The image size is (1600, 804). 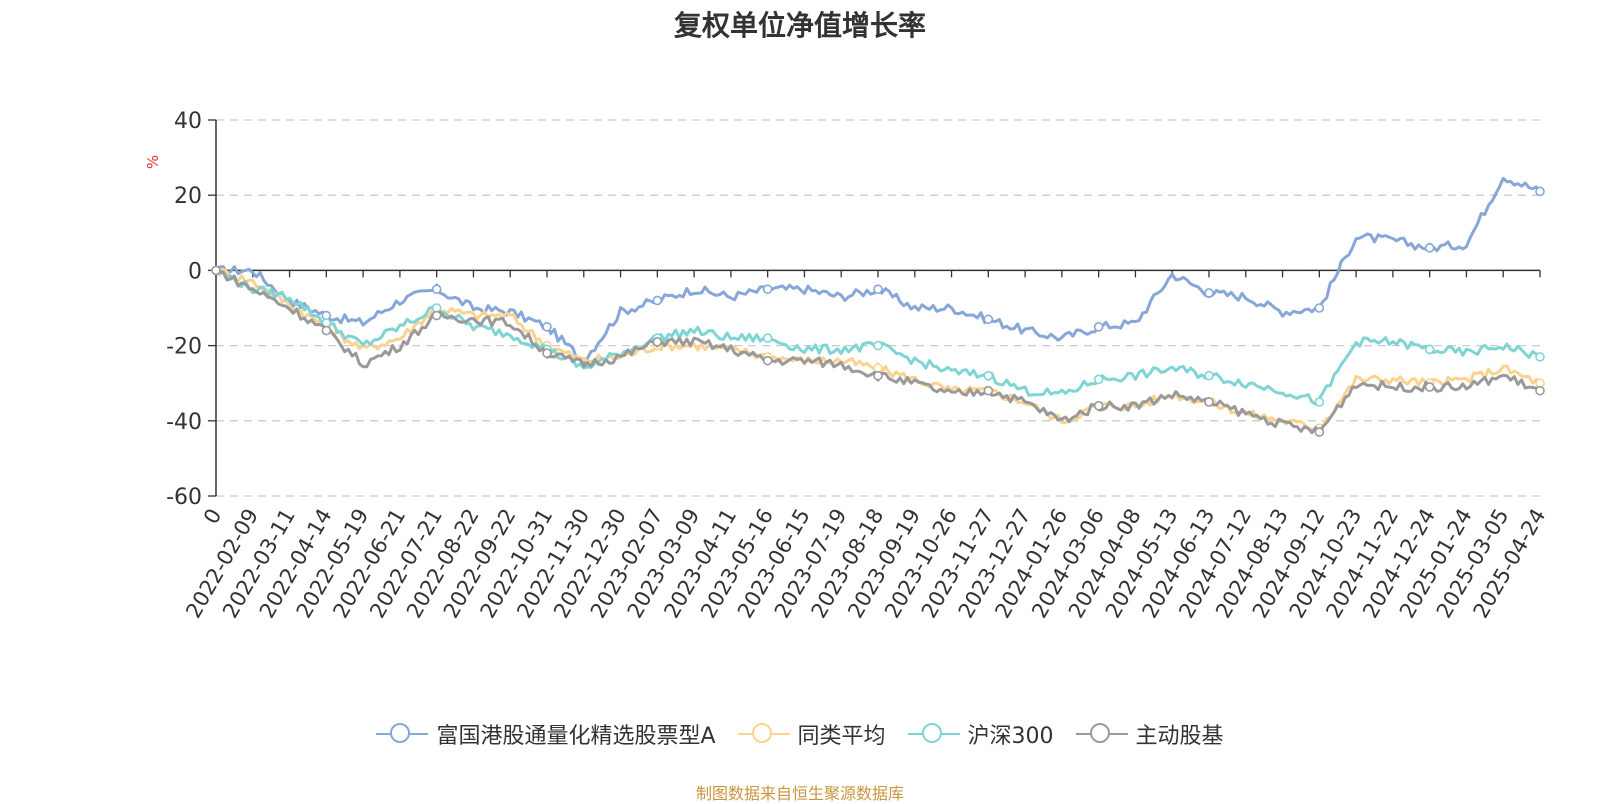 What do you see at coordinates (191, 309) in the screenshot?
I see `y-axis: 40 20 0 -20 -40 -60` at bounding box center [191, 309].